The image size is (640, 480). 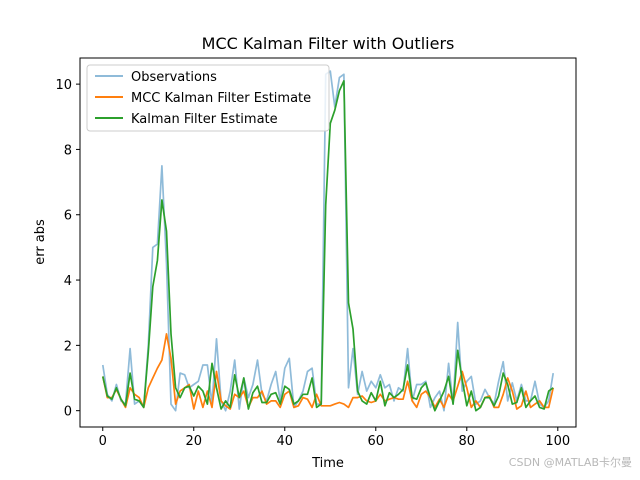 What do you see at coordinates (570, 462) in the screenshot?
I see `watermark: CSDN @MATLAB卡尔曼` at bounding box center [570, 462].